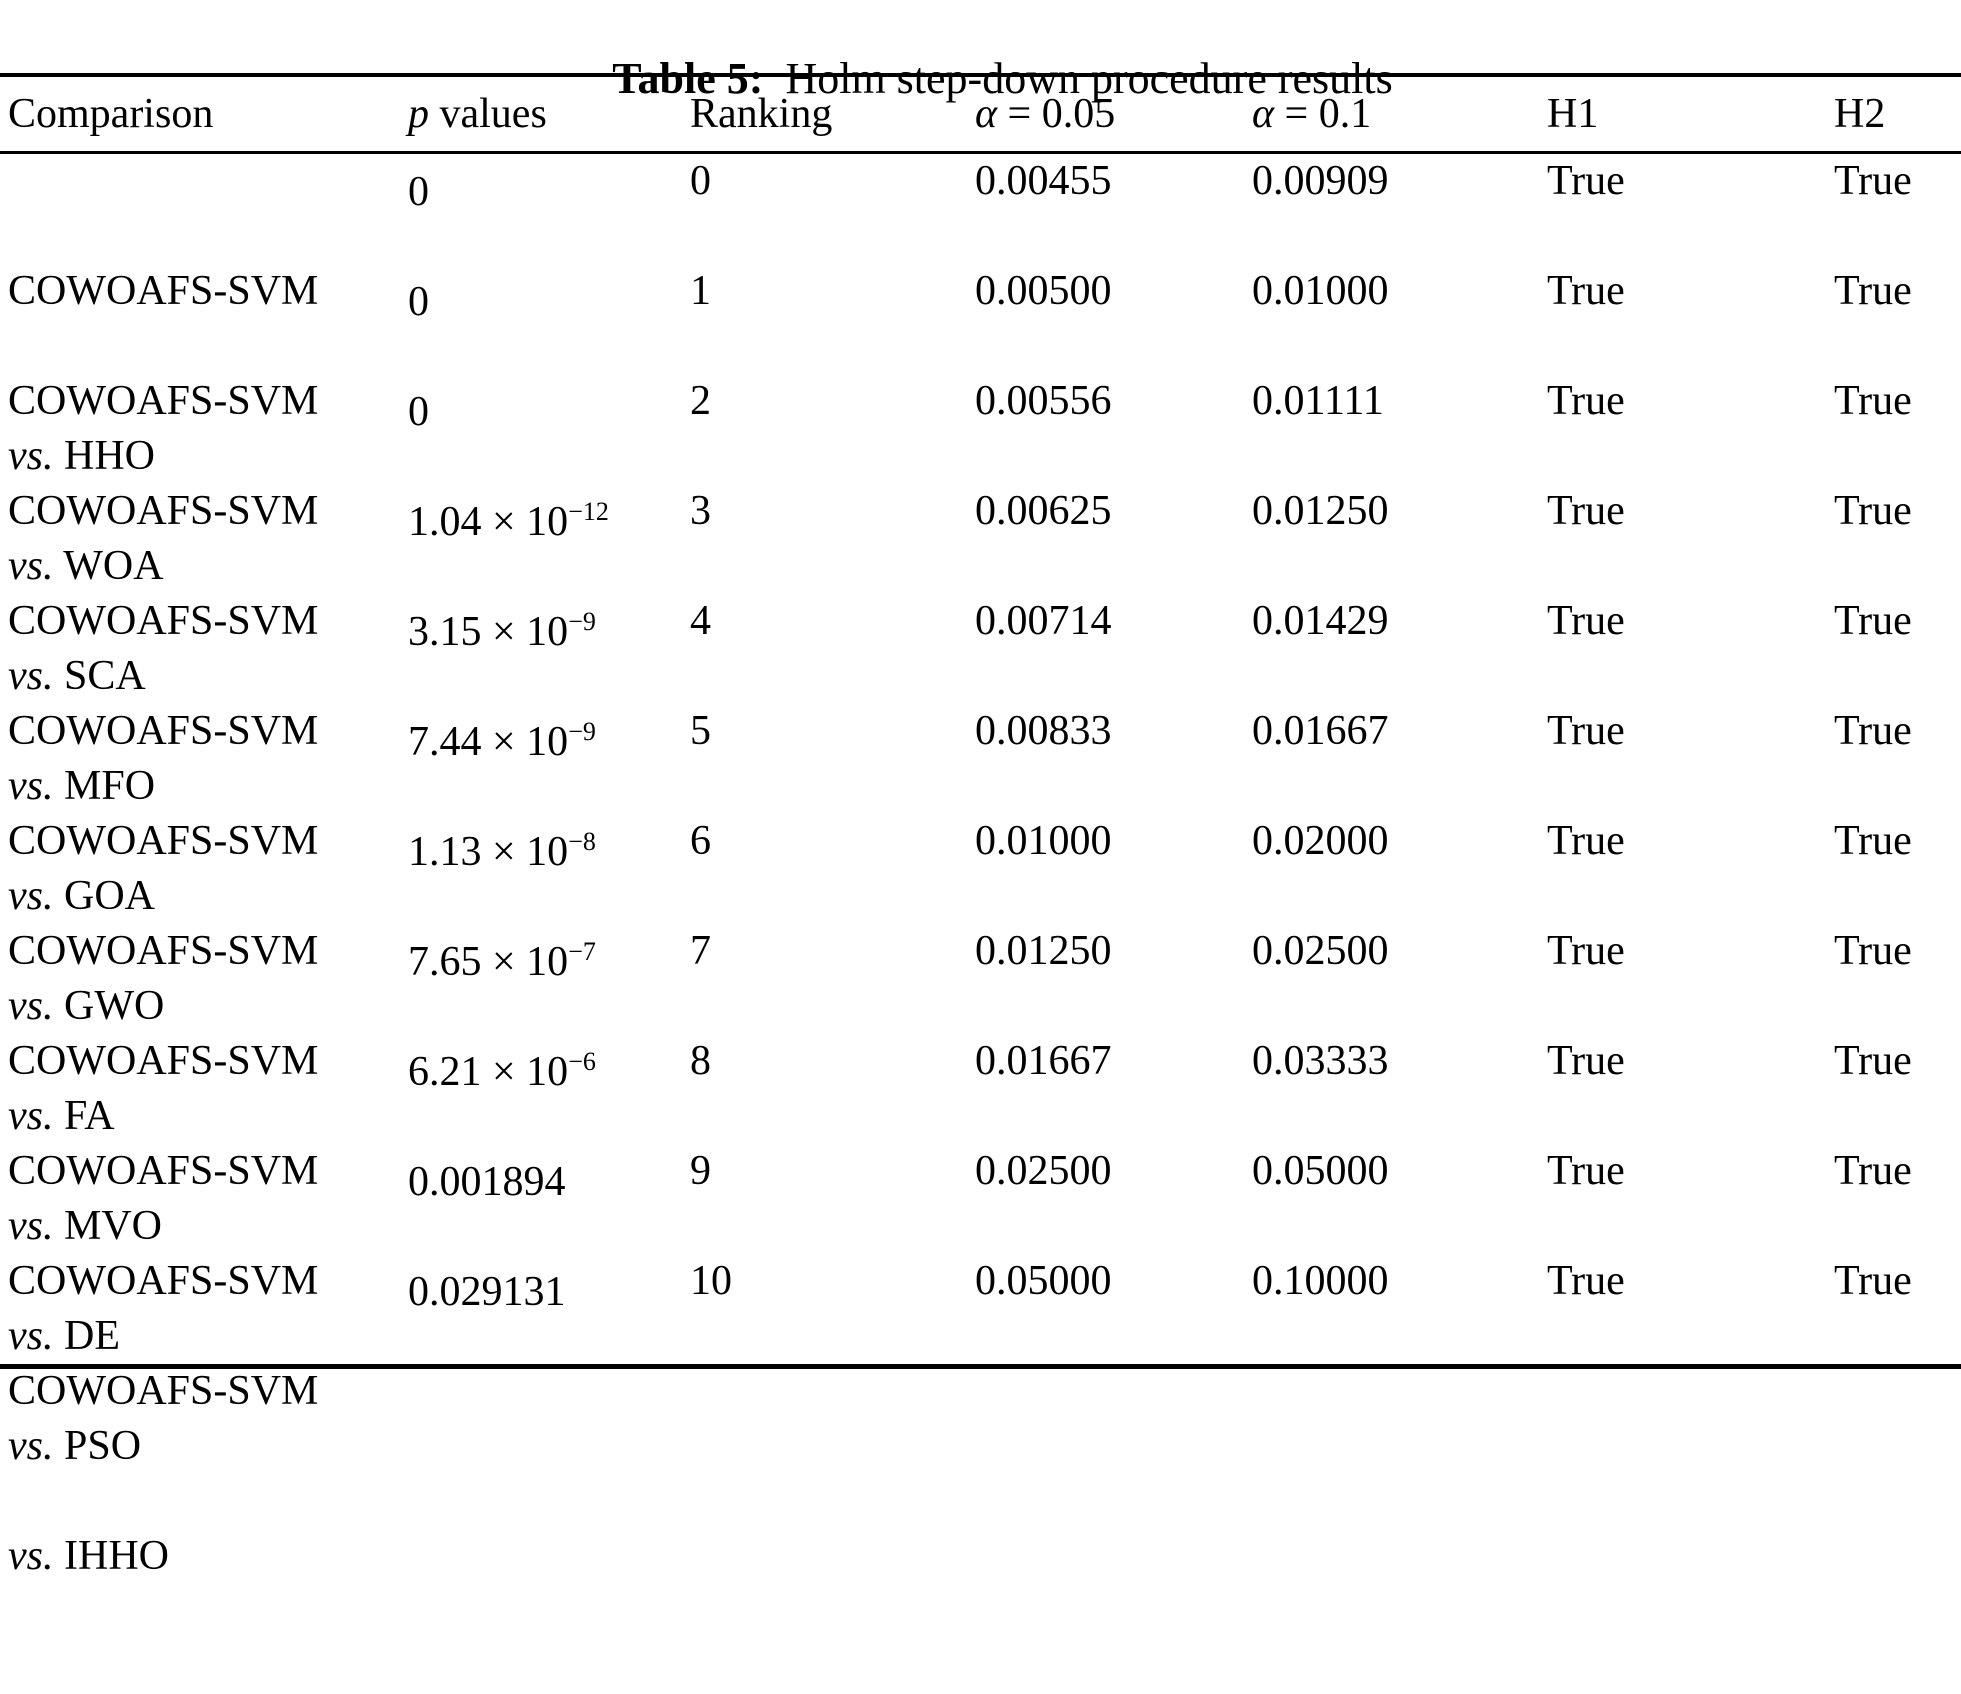 The height and width of the screenshot is (1694, 1961). Describe the element at coordinates (116, 1556) in the screenshot. I see `opponent-name: IHHO` at that location.